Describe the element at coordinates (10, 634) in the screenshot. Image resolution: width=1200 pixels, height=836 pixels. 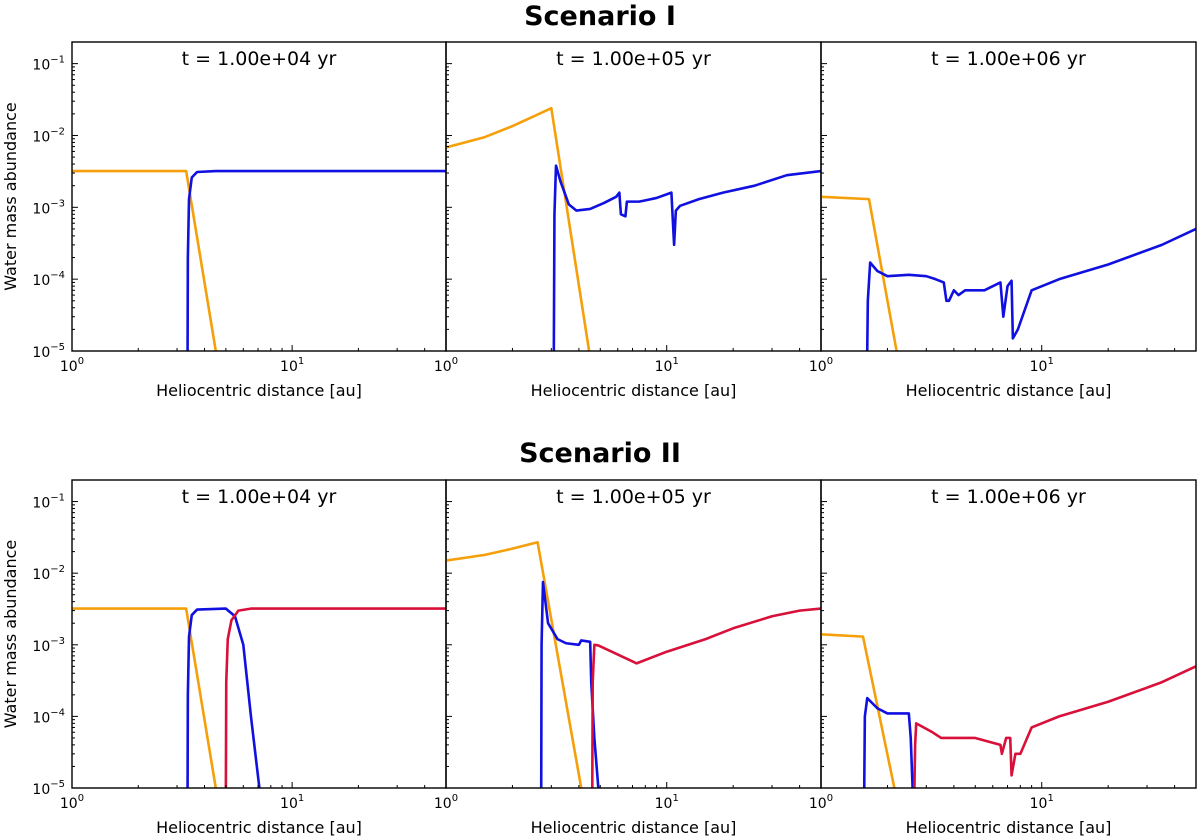
I see `y-axis-label: Water mass abundance` at that location.